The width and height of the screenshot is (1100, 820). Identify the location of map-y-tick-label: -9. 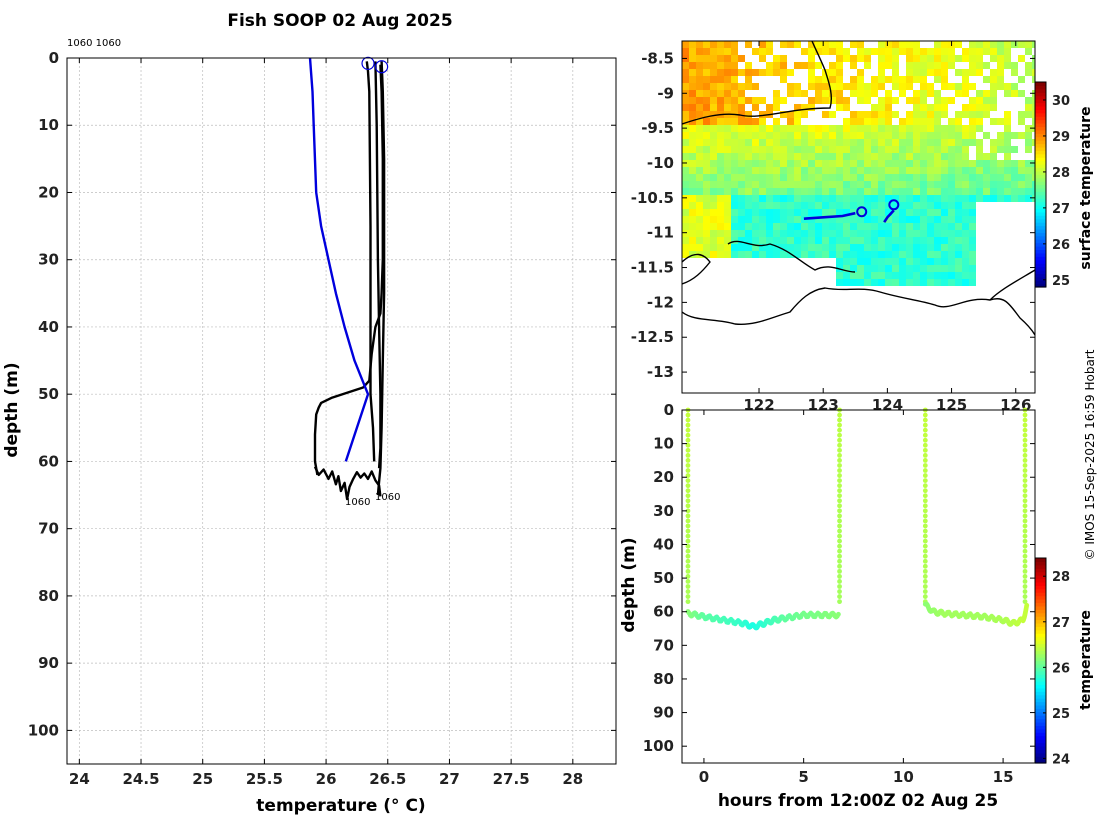
(665, 93).